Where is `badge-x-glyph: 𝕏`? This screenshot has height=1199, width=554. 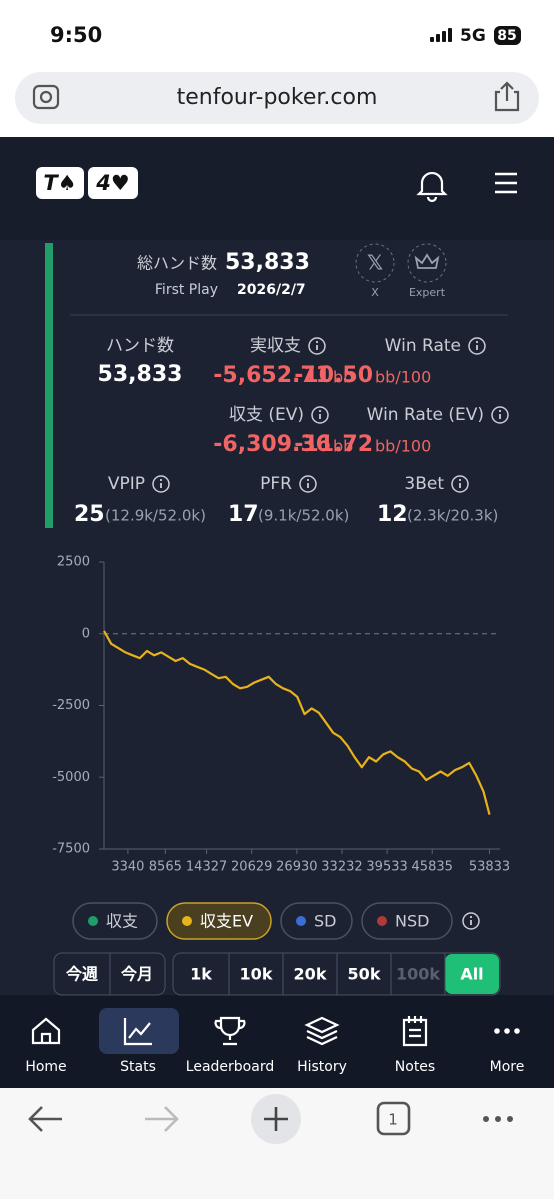 badge-x-glyph: 𝕏 is located at coordinates (375, 263).